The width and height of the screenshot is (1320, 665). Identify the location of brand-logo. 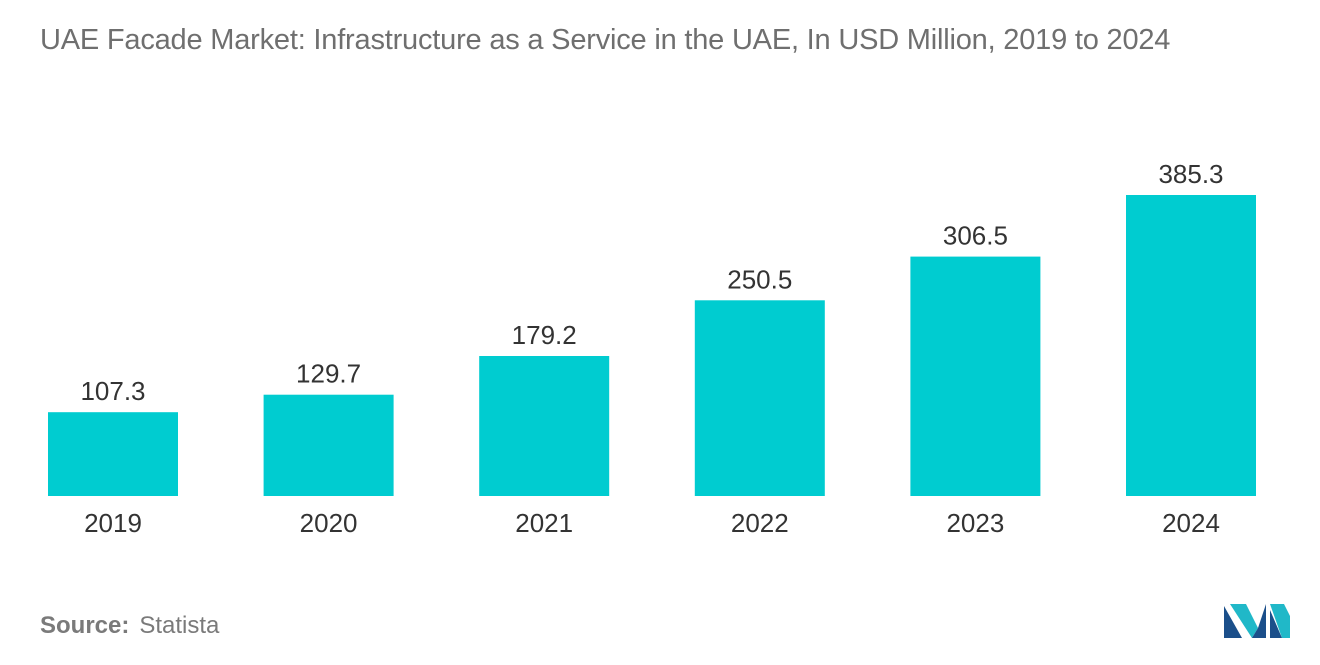
(1257, 622).